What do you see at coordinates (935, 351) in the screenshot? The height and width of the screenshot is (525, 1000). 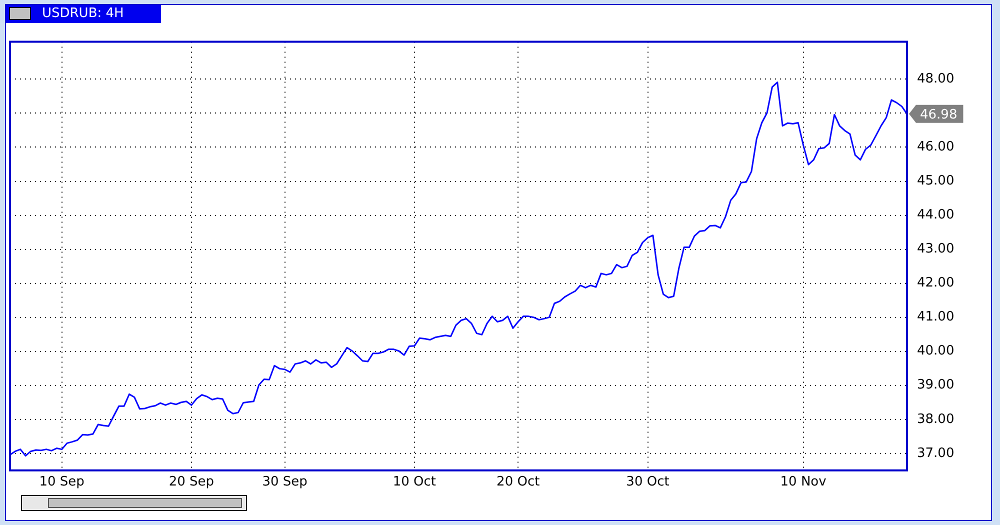 I see `y-tick-label: 40.00` at bounding box center [935, 351].